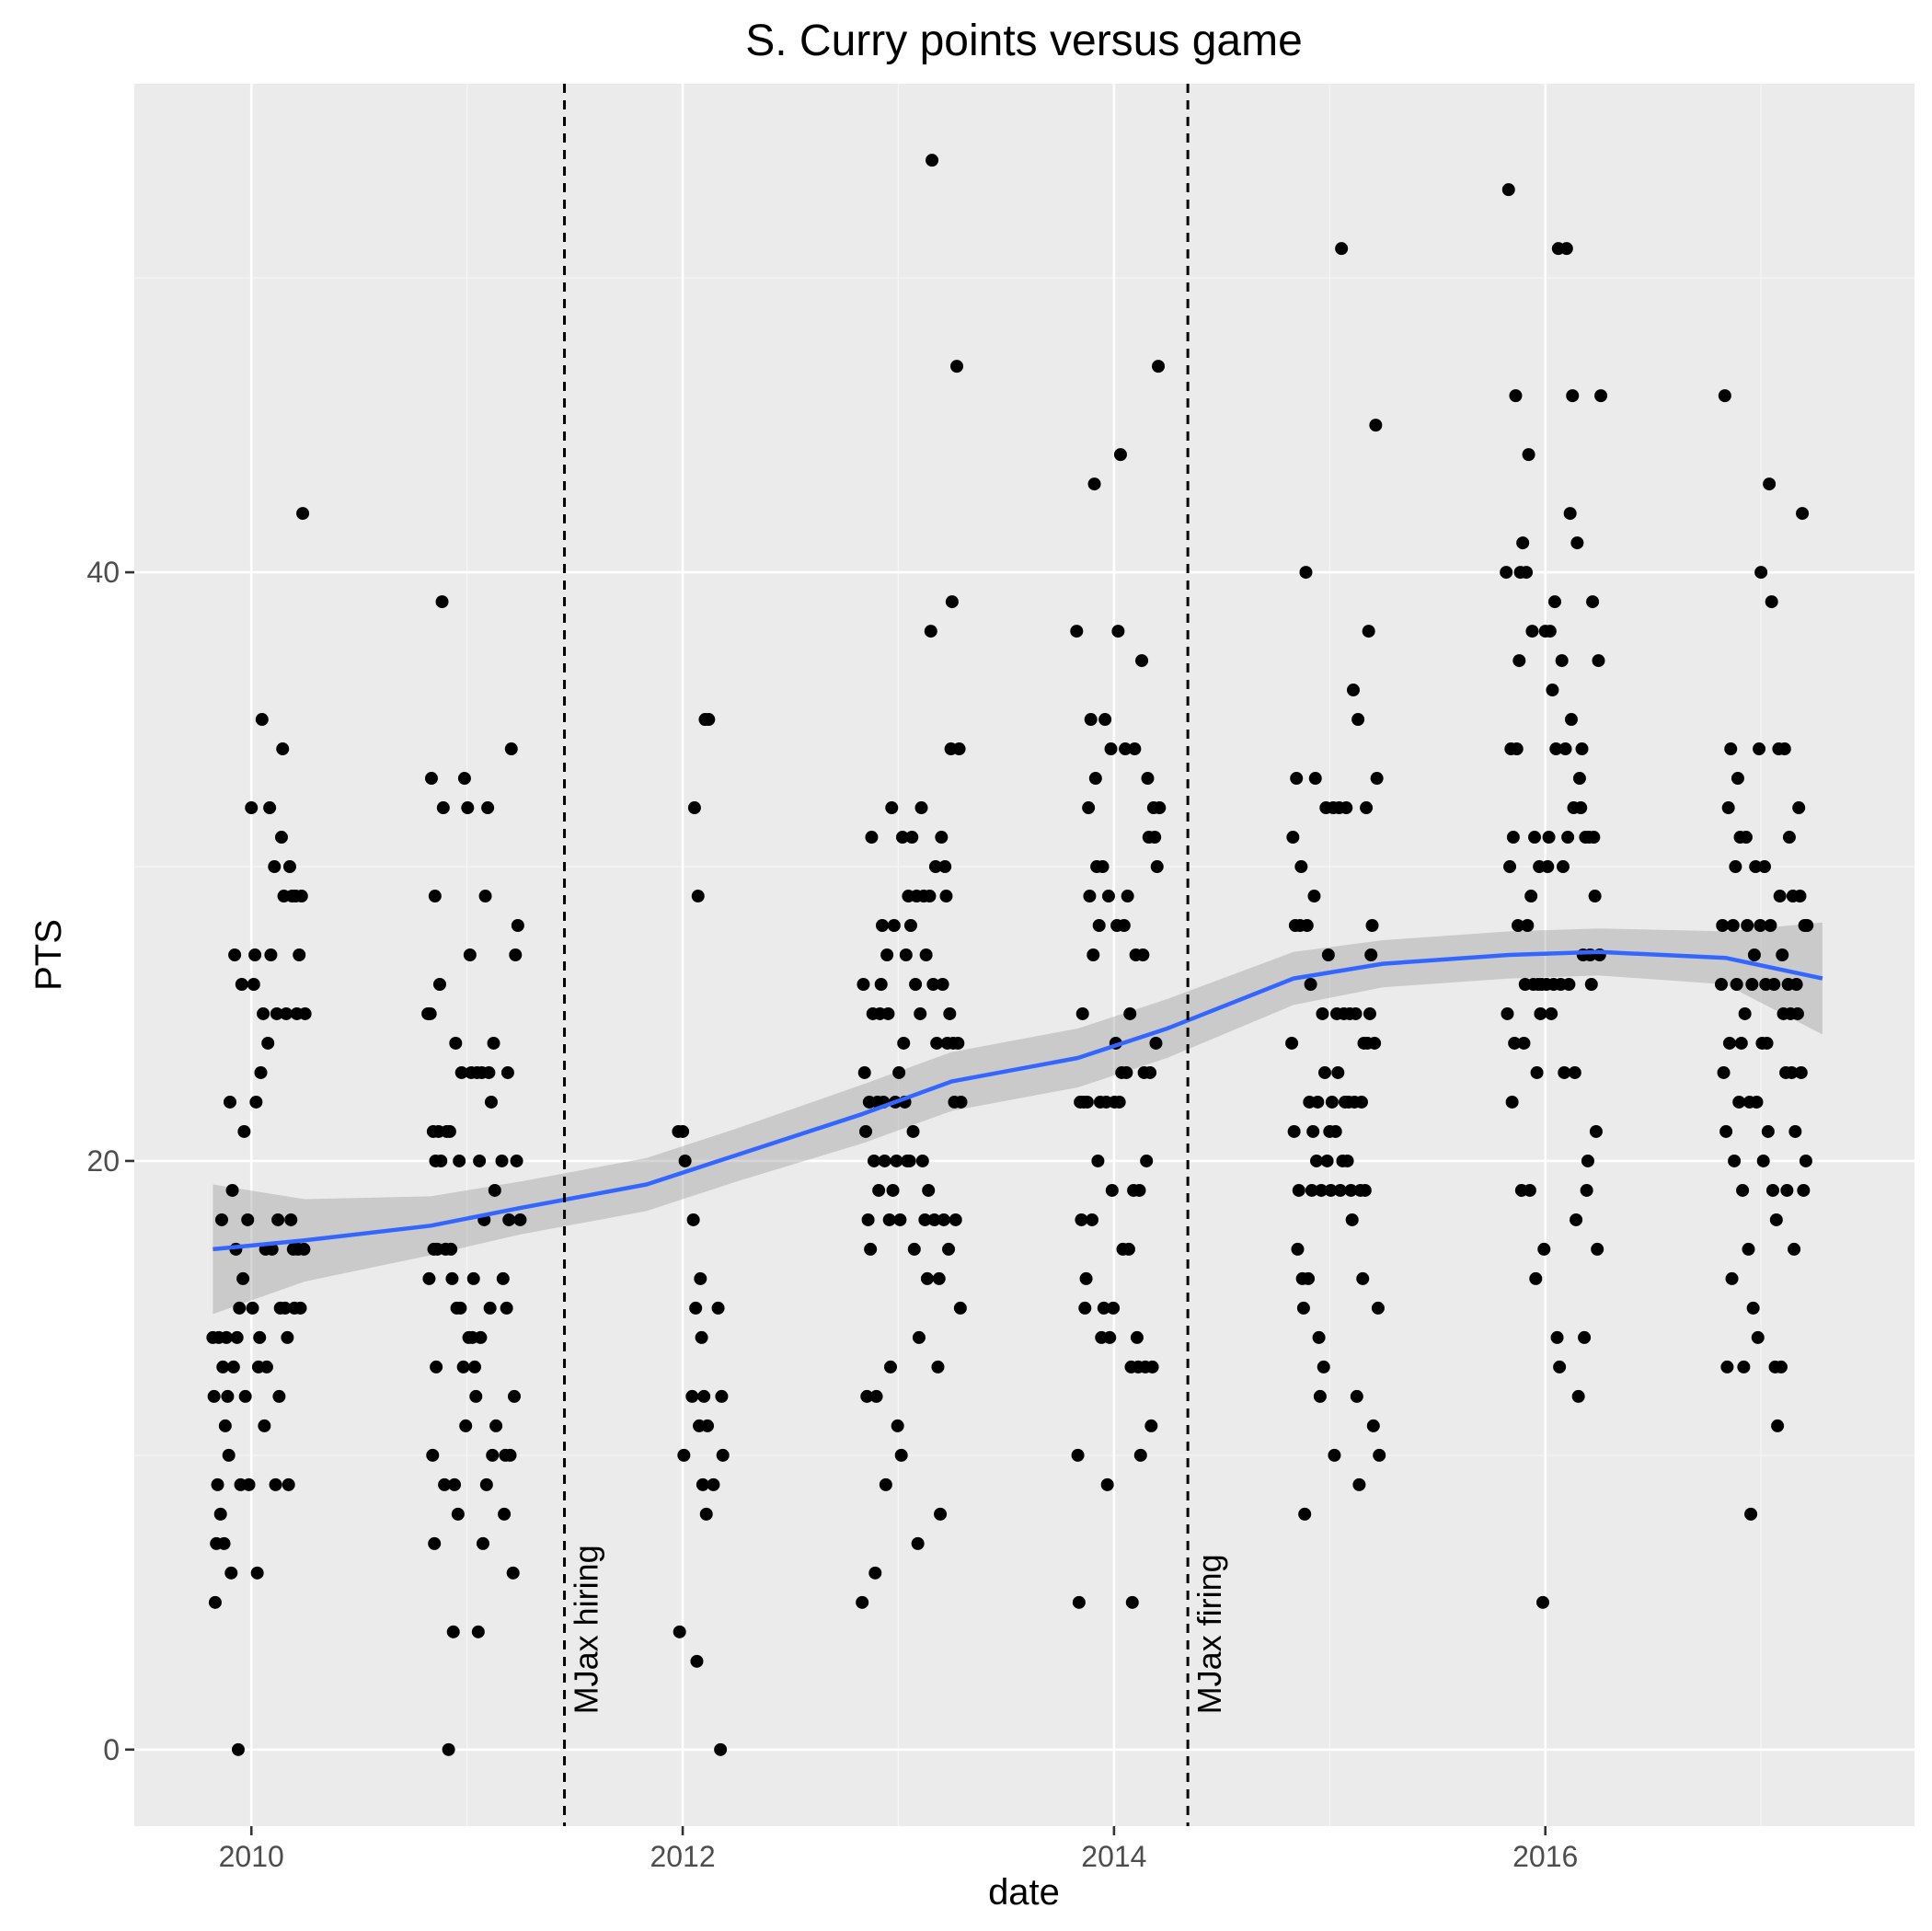 The image size is (1932, 1931). What do you see at coordinates (1113, 1857) in the screenshot?
I see `x-tick-label: 2014` at bounding box center [1113, 1857].